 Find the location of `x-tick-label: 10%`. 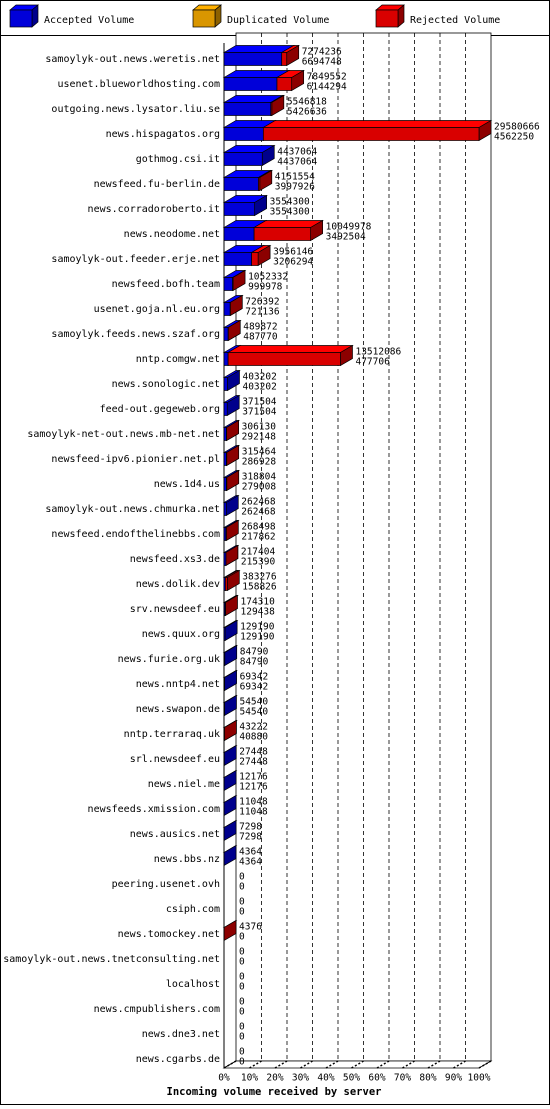

x-tick-label: 10% is located at coordinates (249, 1078).